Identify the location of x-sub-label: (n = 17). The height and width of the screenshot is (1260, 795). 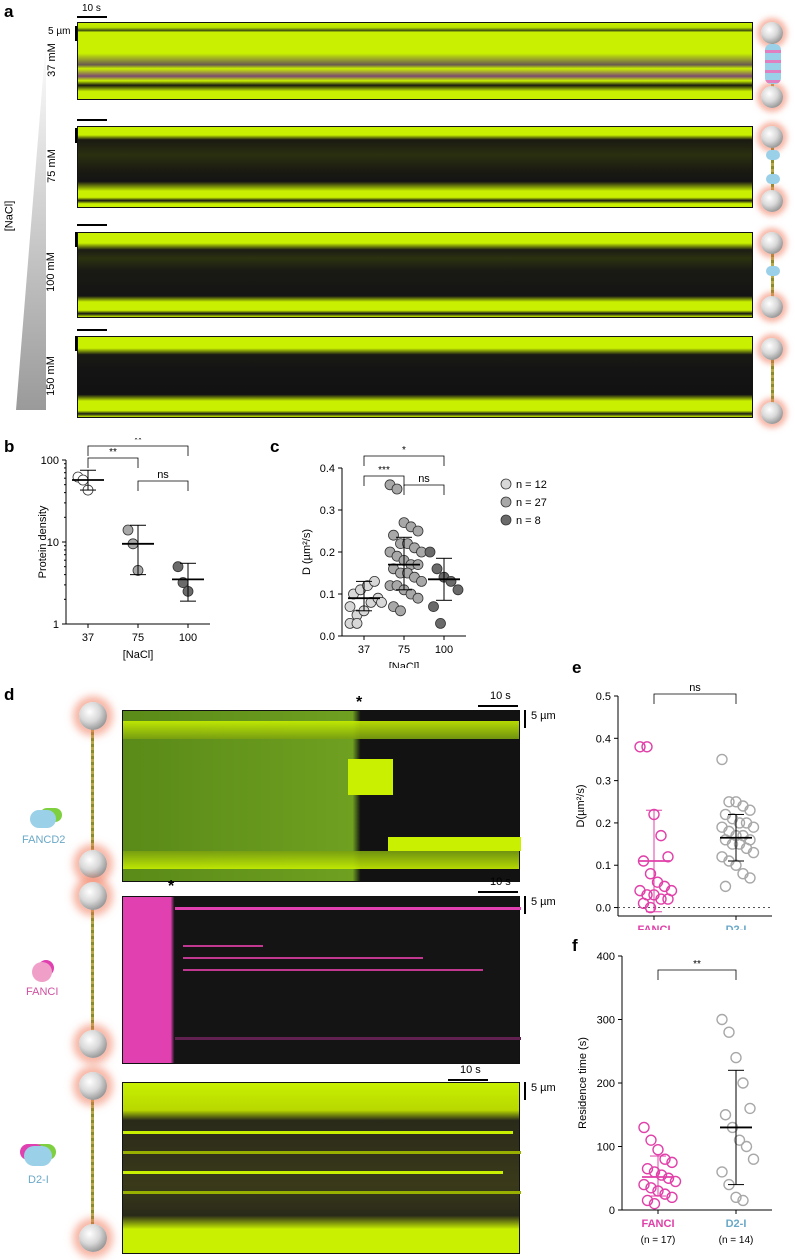
(658, 1240).